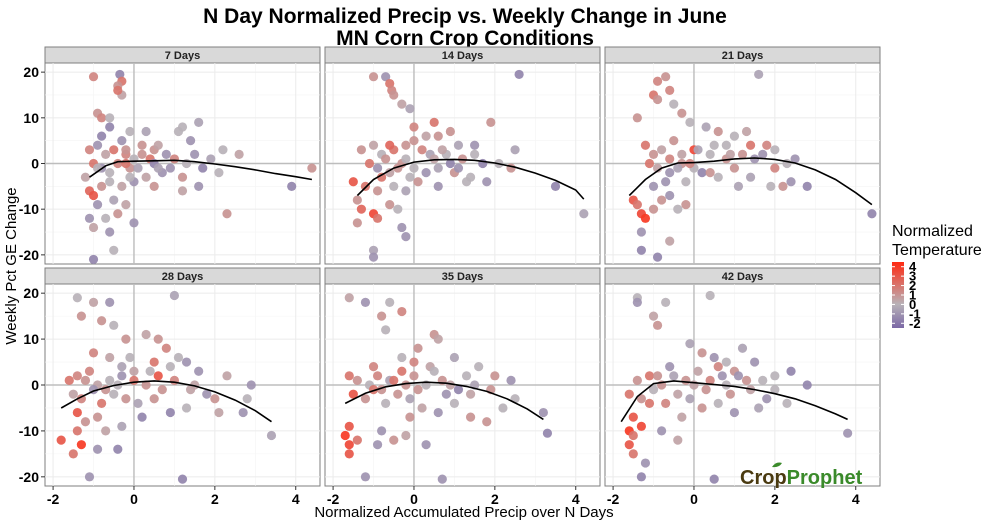 This screenshot has width=1000, height=524. What do you see at coordinates (937, 250) in the screenshot?
I see `legend-title-line2: Temperature` at bounding box center [937, 250].